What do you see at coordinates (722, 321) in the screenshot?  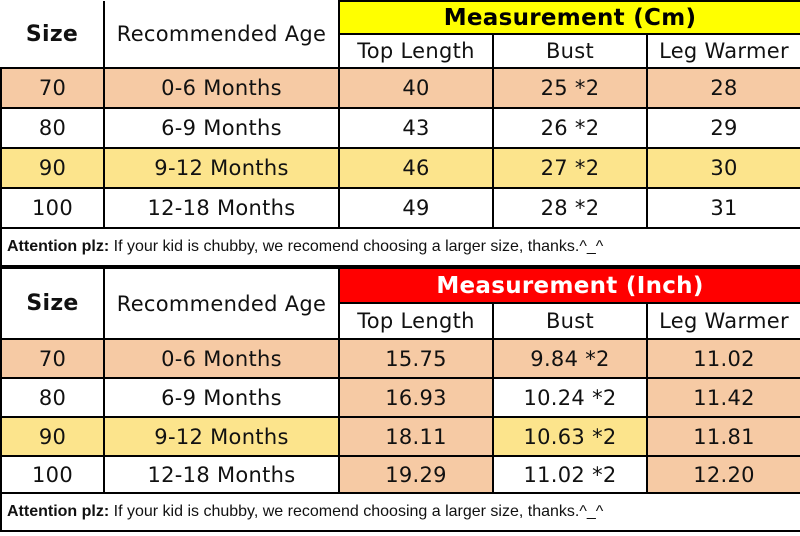 I see `inch-col-leg-warmer: Leg Warmer` at bounding box center [722, 321].